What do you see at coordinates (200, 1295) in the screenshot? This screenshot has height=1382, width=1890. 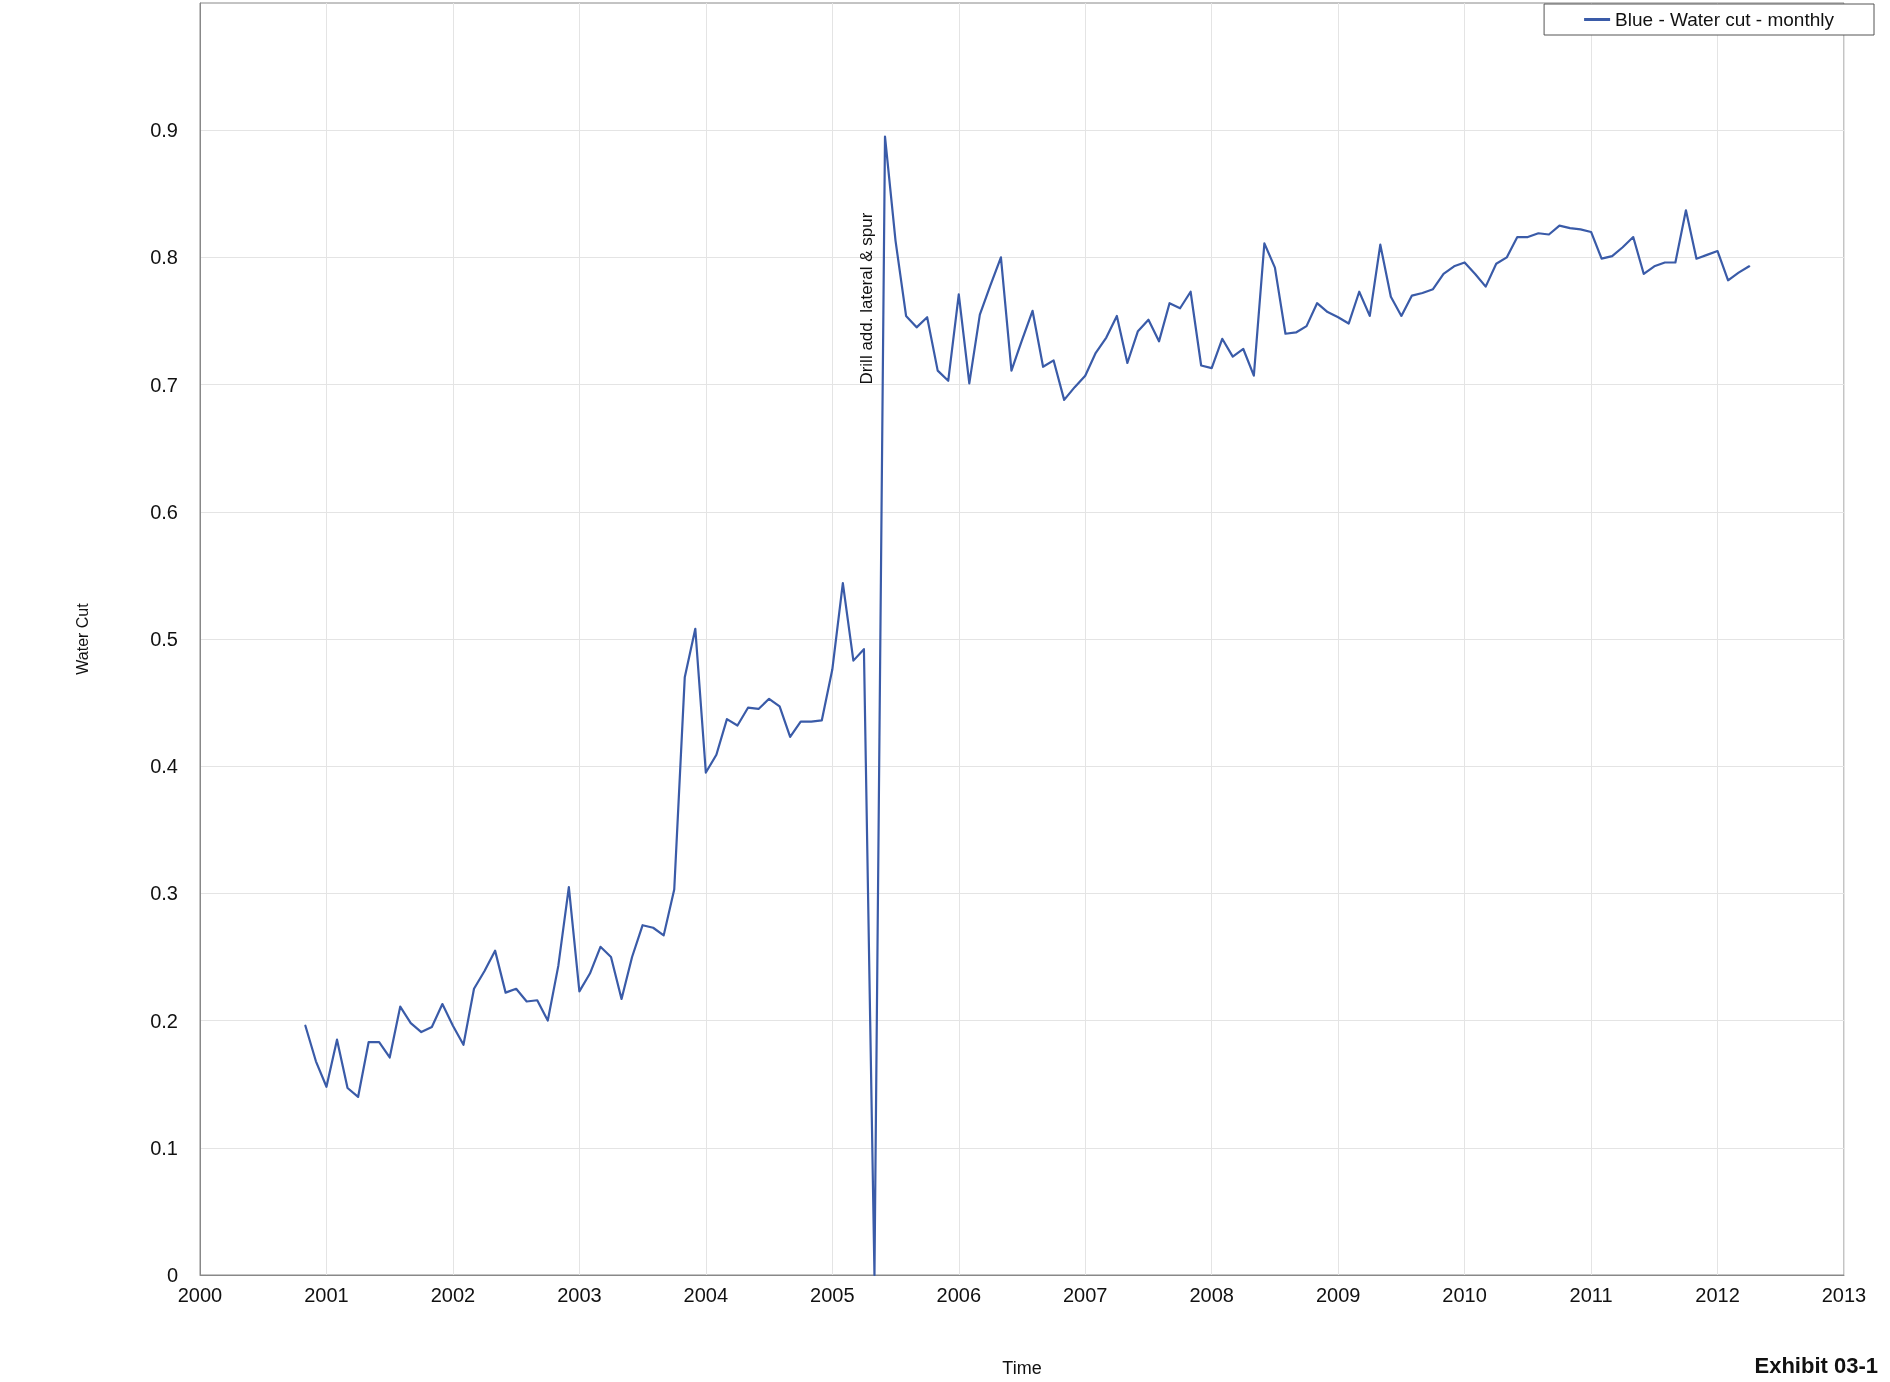 I see `x-tick-label: 2000` at bounding box center [200, 1295].